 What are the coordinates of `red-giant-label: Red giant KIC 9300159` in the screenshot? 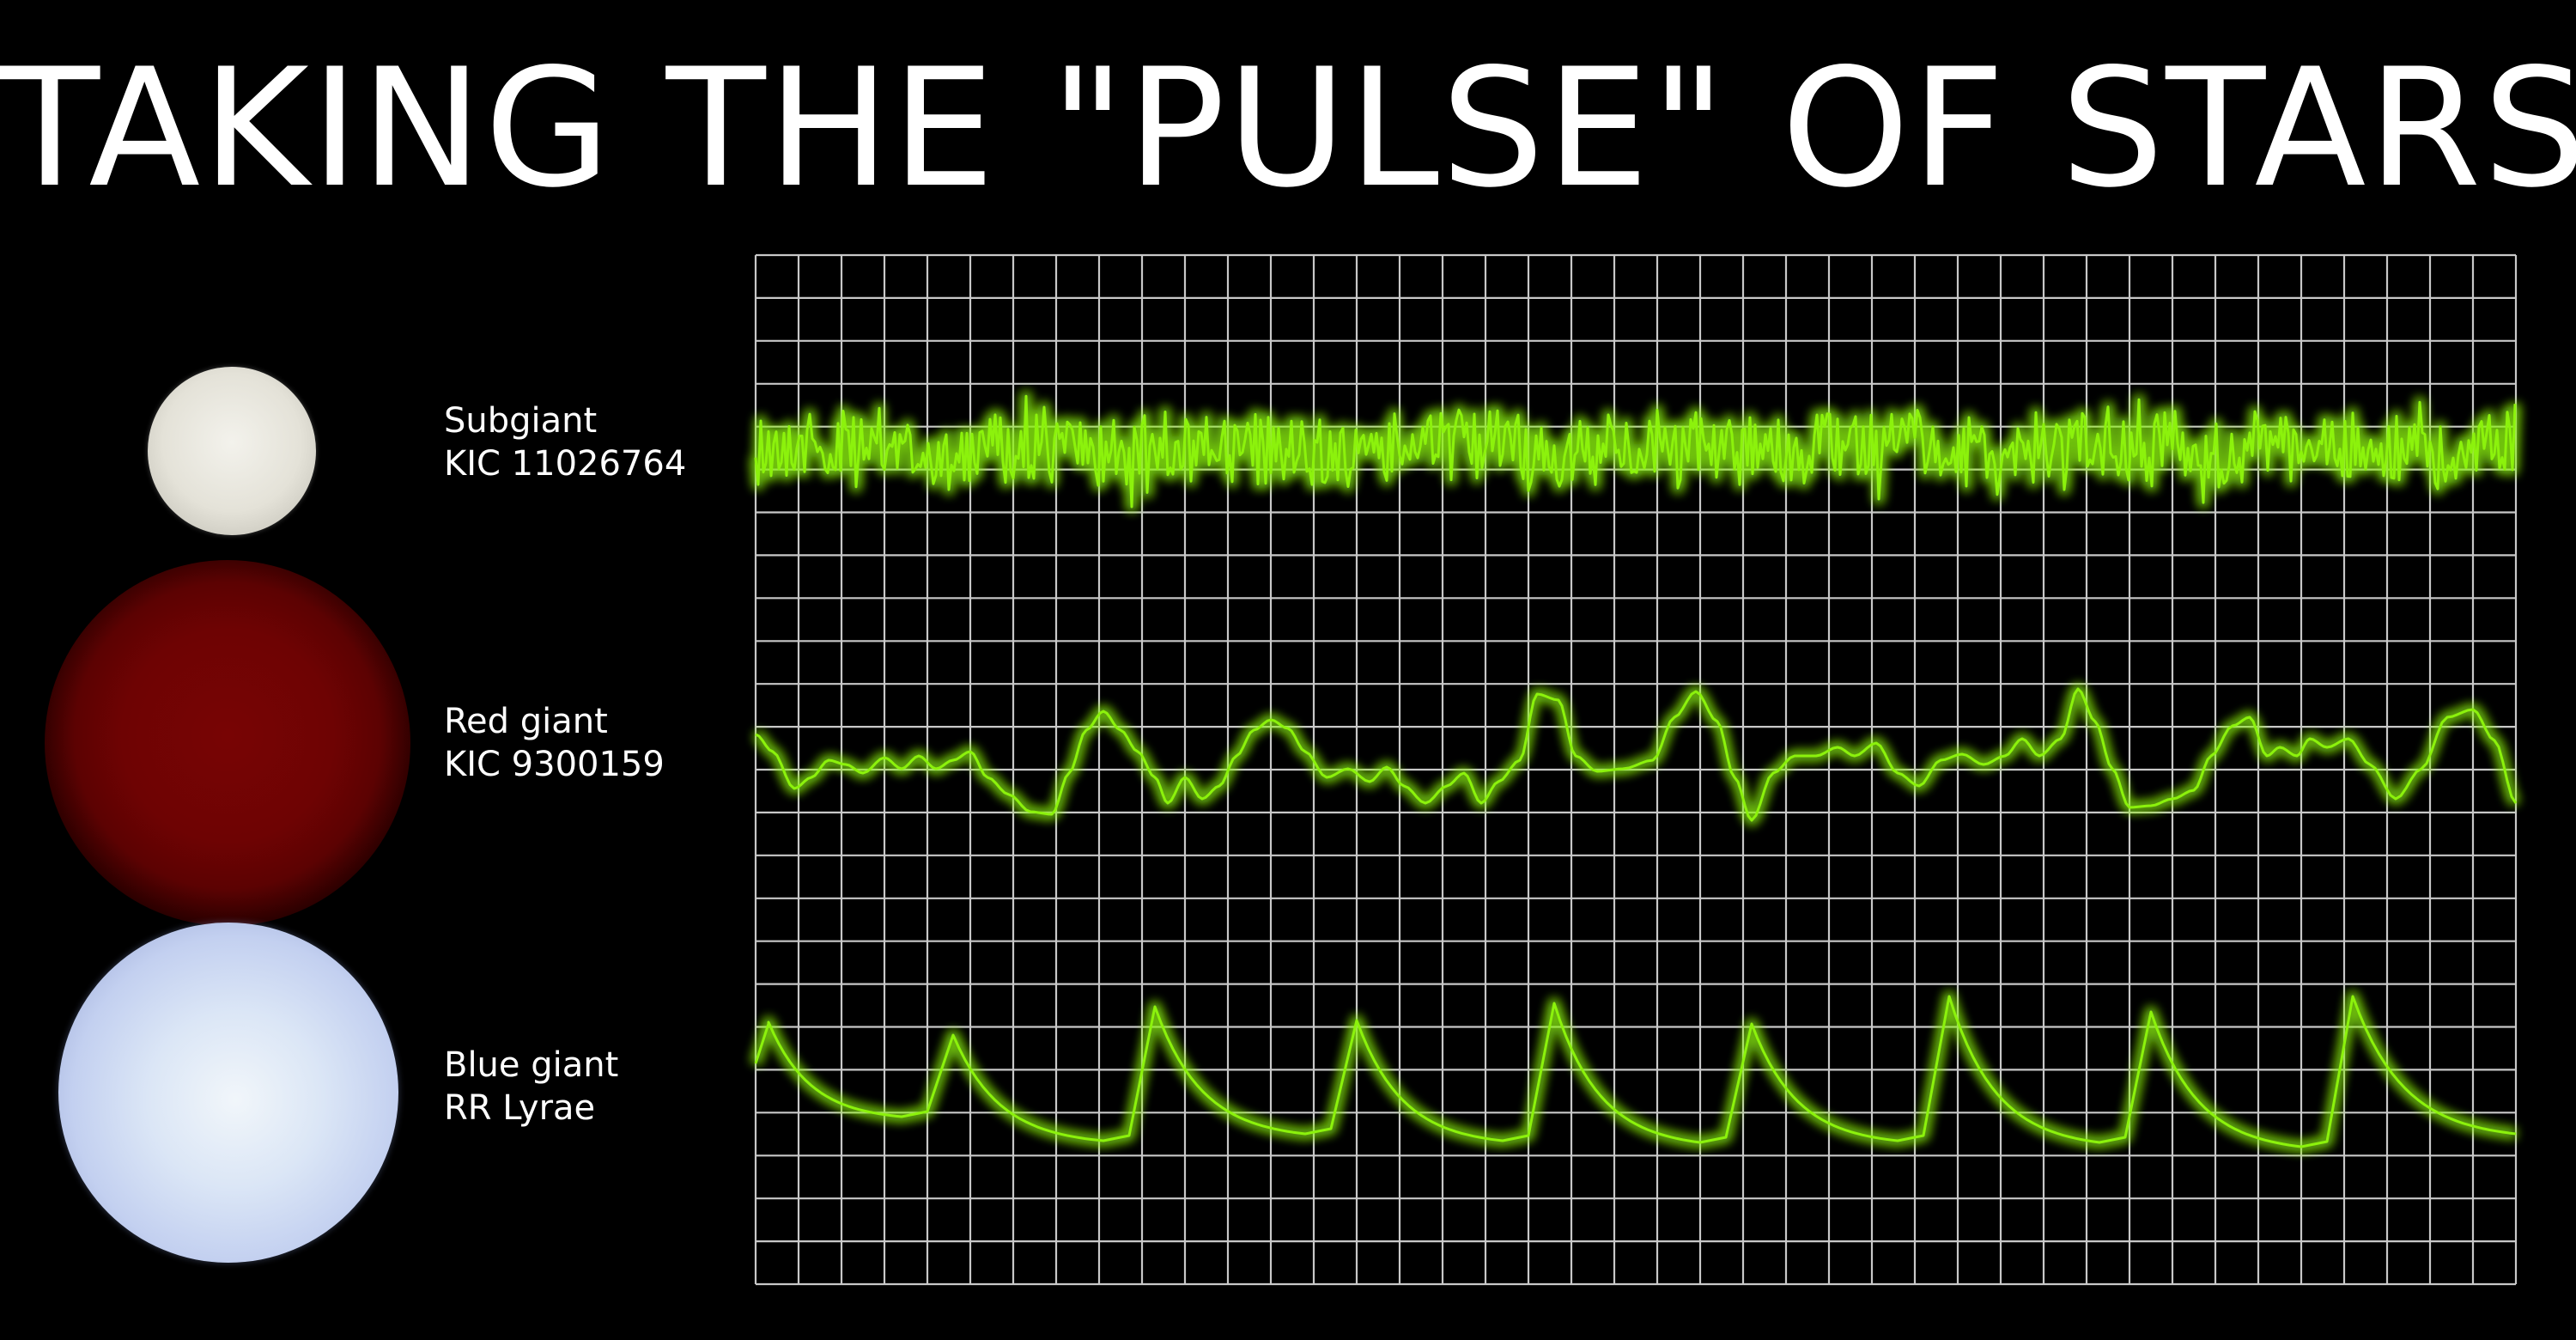 It's located at (554, 743).